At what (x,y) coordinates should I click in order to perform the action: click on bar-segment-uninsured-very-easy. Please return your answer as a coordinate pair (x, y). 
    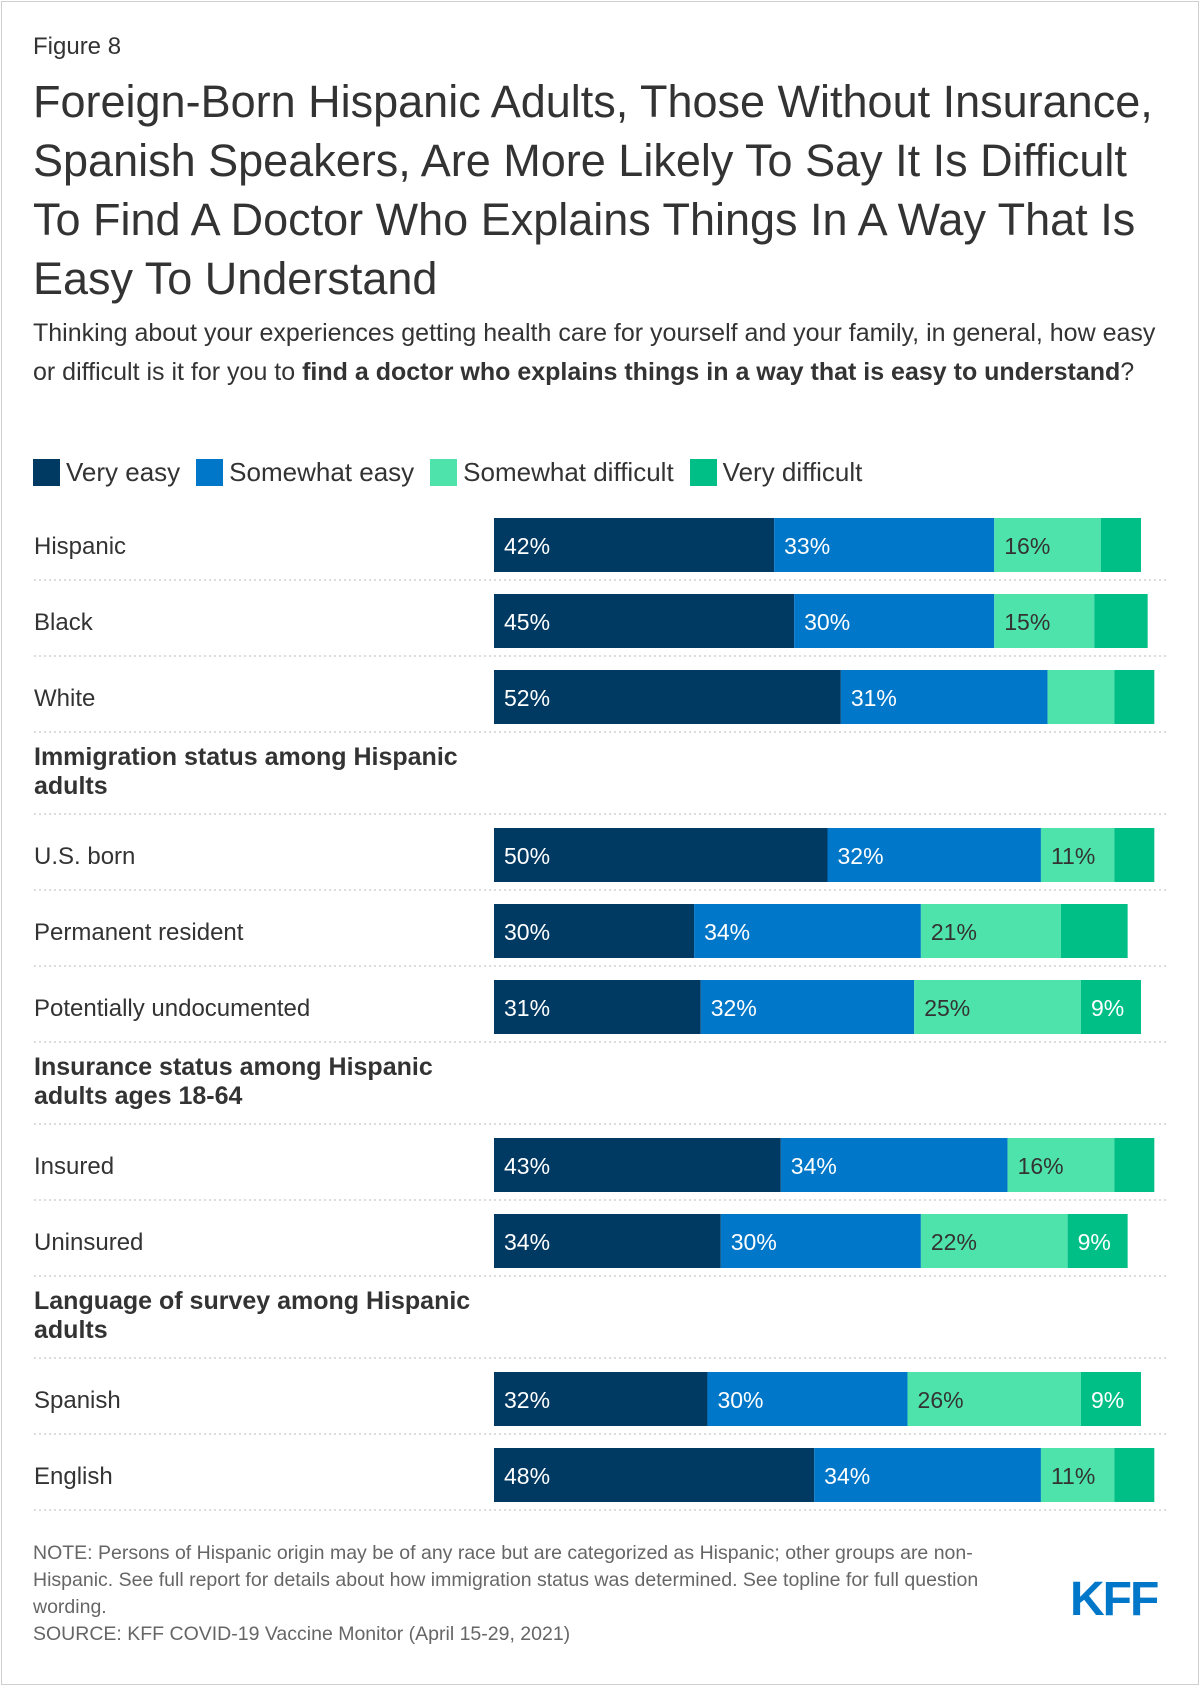
    Looking at the image, I should click on (607, 1241).